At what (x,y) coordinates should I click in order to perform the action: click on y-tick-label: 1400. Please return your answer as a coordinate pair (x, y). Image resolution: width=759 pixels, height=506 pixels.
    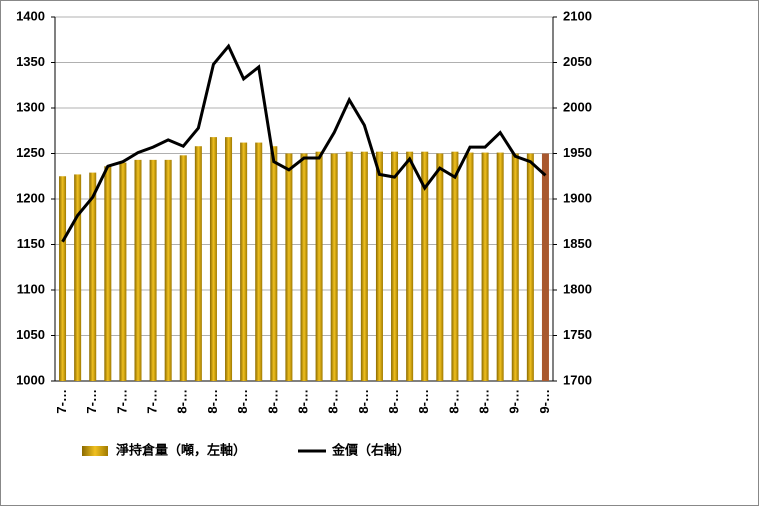
    Looking at the image, I should click on (30, 15).